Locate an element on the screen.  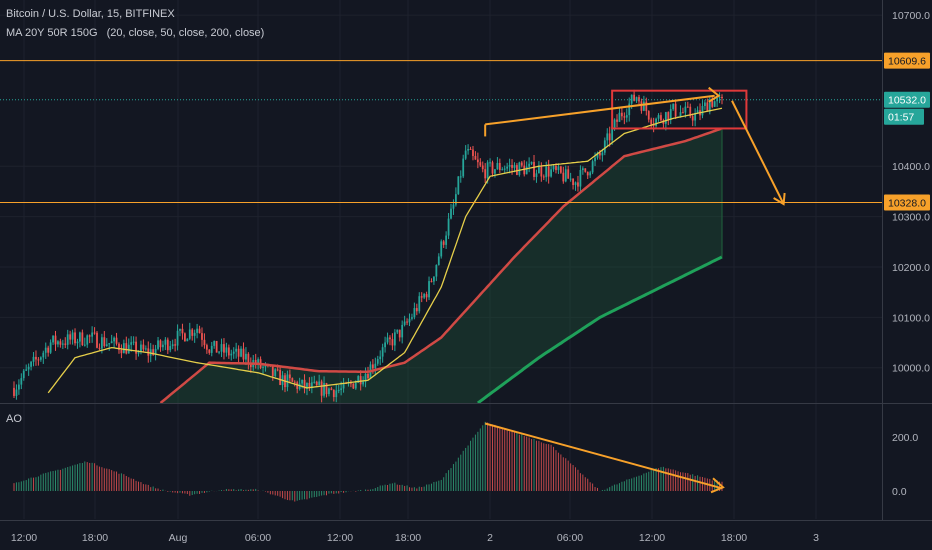
countdown-tag: 01:57 is located at coordinates (904, 116).